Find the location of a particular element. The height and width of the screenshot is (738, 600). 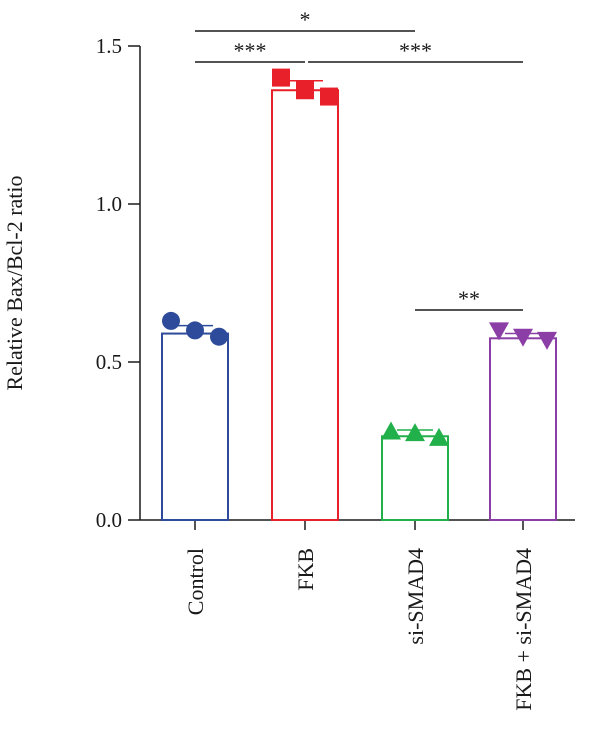

y-tick-label: 0.0 is located at coordinates (109, 520).